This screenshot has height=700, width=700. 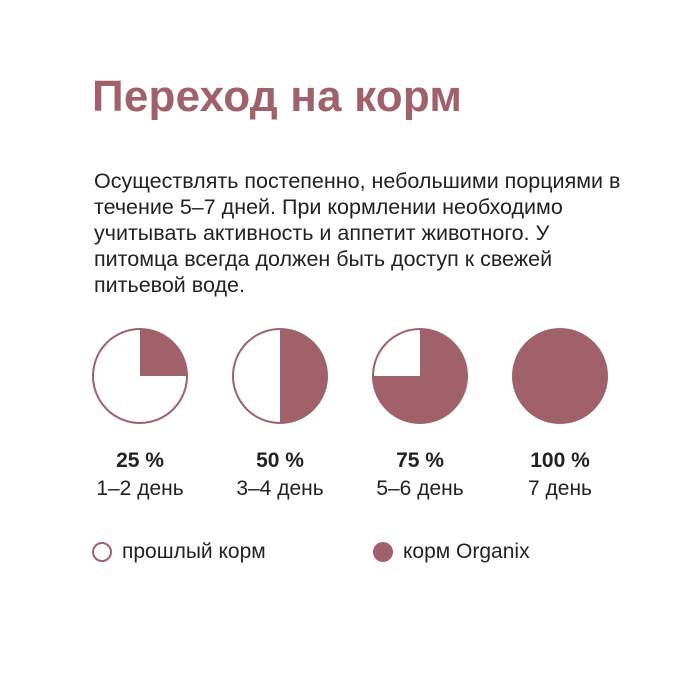 I want to click on stage-3-caption: 75 % 5–6 день, so click(x=420, y=476).